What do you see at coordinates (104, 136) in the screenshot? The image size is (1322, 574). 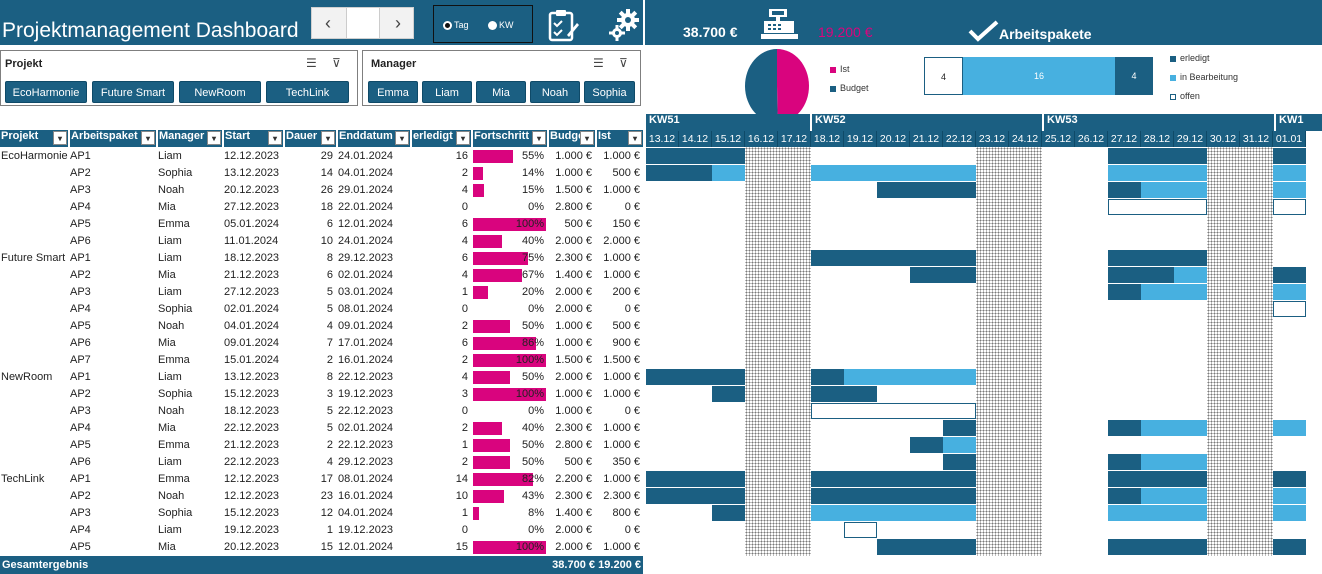 I see `column-header-label: Arbeitspaket` at bounding box center [104, 136].